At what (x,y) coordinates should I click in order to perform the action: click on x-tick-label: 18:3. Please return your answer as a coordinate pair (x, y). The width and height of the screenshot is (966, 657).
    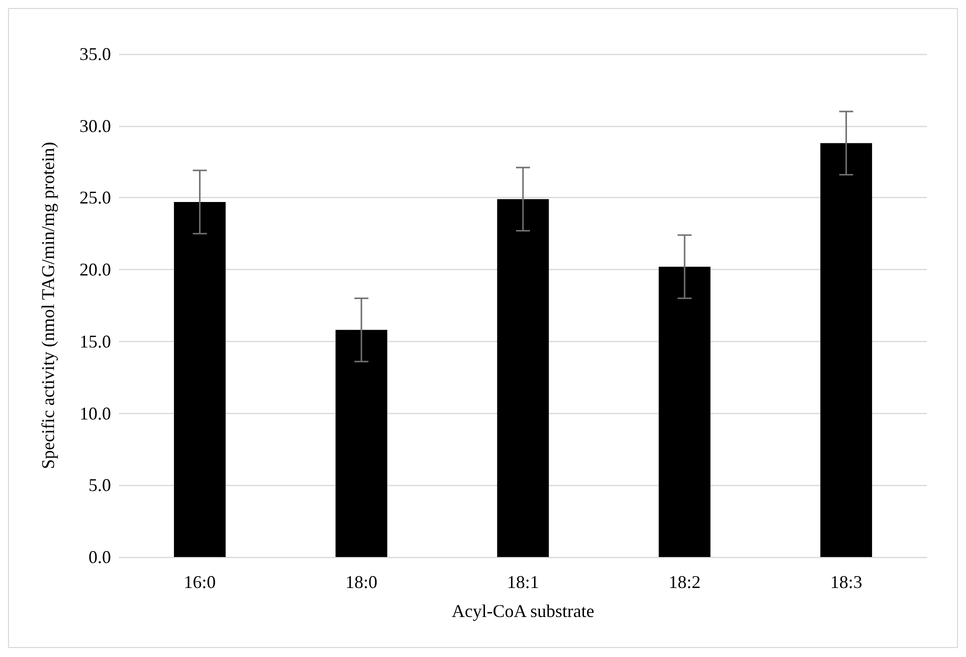
    Looking at the image, I should click on (846, 582).